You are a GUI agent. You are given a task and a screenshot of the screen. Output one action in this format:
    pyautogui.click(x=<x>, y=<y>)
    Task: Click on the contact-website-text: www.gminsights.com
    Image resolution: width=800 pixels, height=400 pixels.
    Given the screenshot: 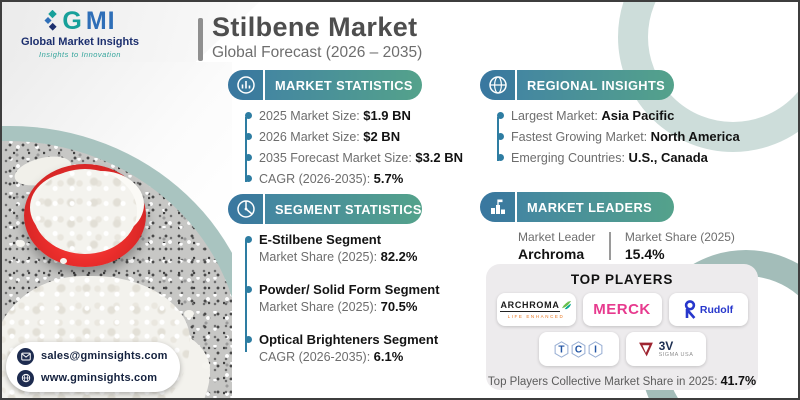 What is the action you would take?
    pyautogui.click(x=99, y=378)
    